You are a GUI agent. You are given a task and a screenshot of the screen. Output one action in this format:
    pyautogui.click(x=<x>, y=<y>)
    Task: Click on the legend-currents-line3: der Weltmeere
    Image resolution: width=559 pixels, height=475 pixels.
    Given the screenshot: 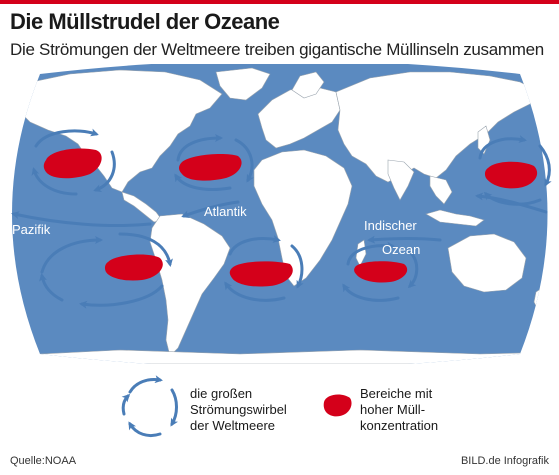 What is the action you would take?
    pyautogui.click(x=233, y=425)
    